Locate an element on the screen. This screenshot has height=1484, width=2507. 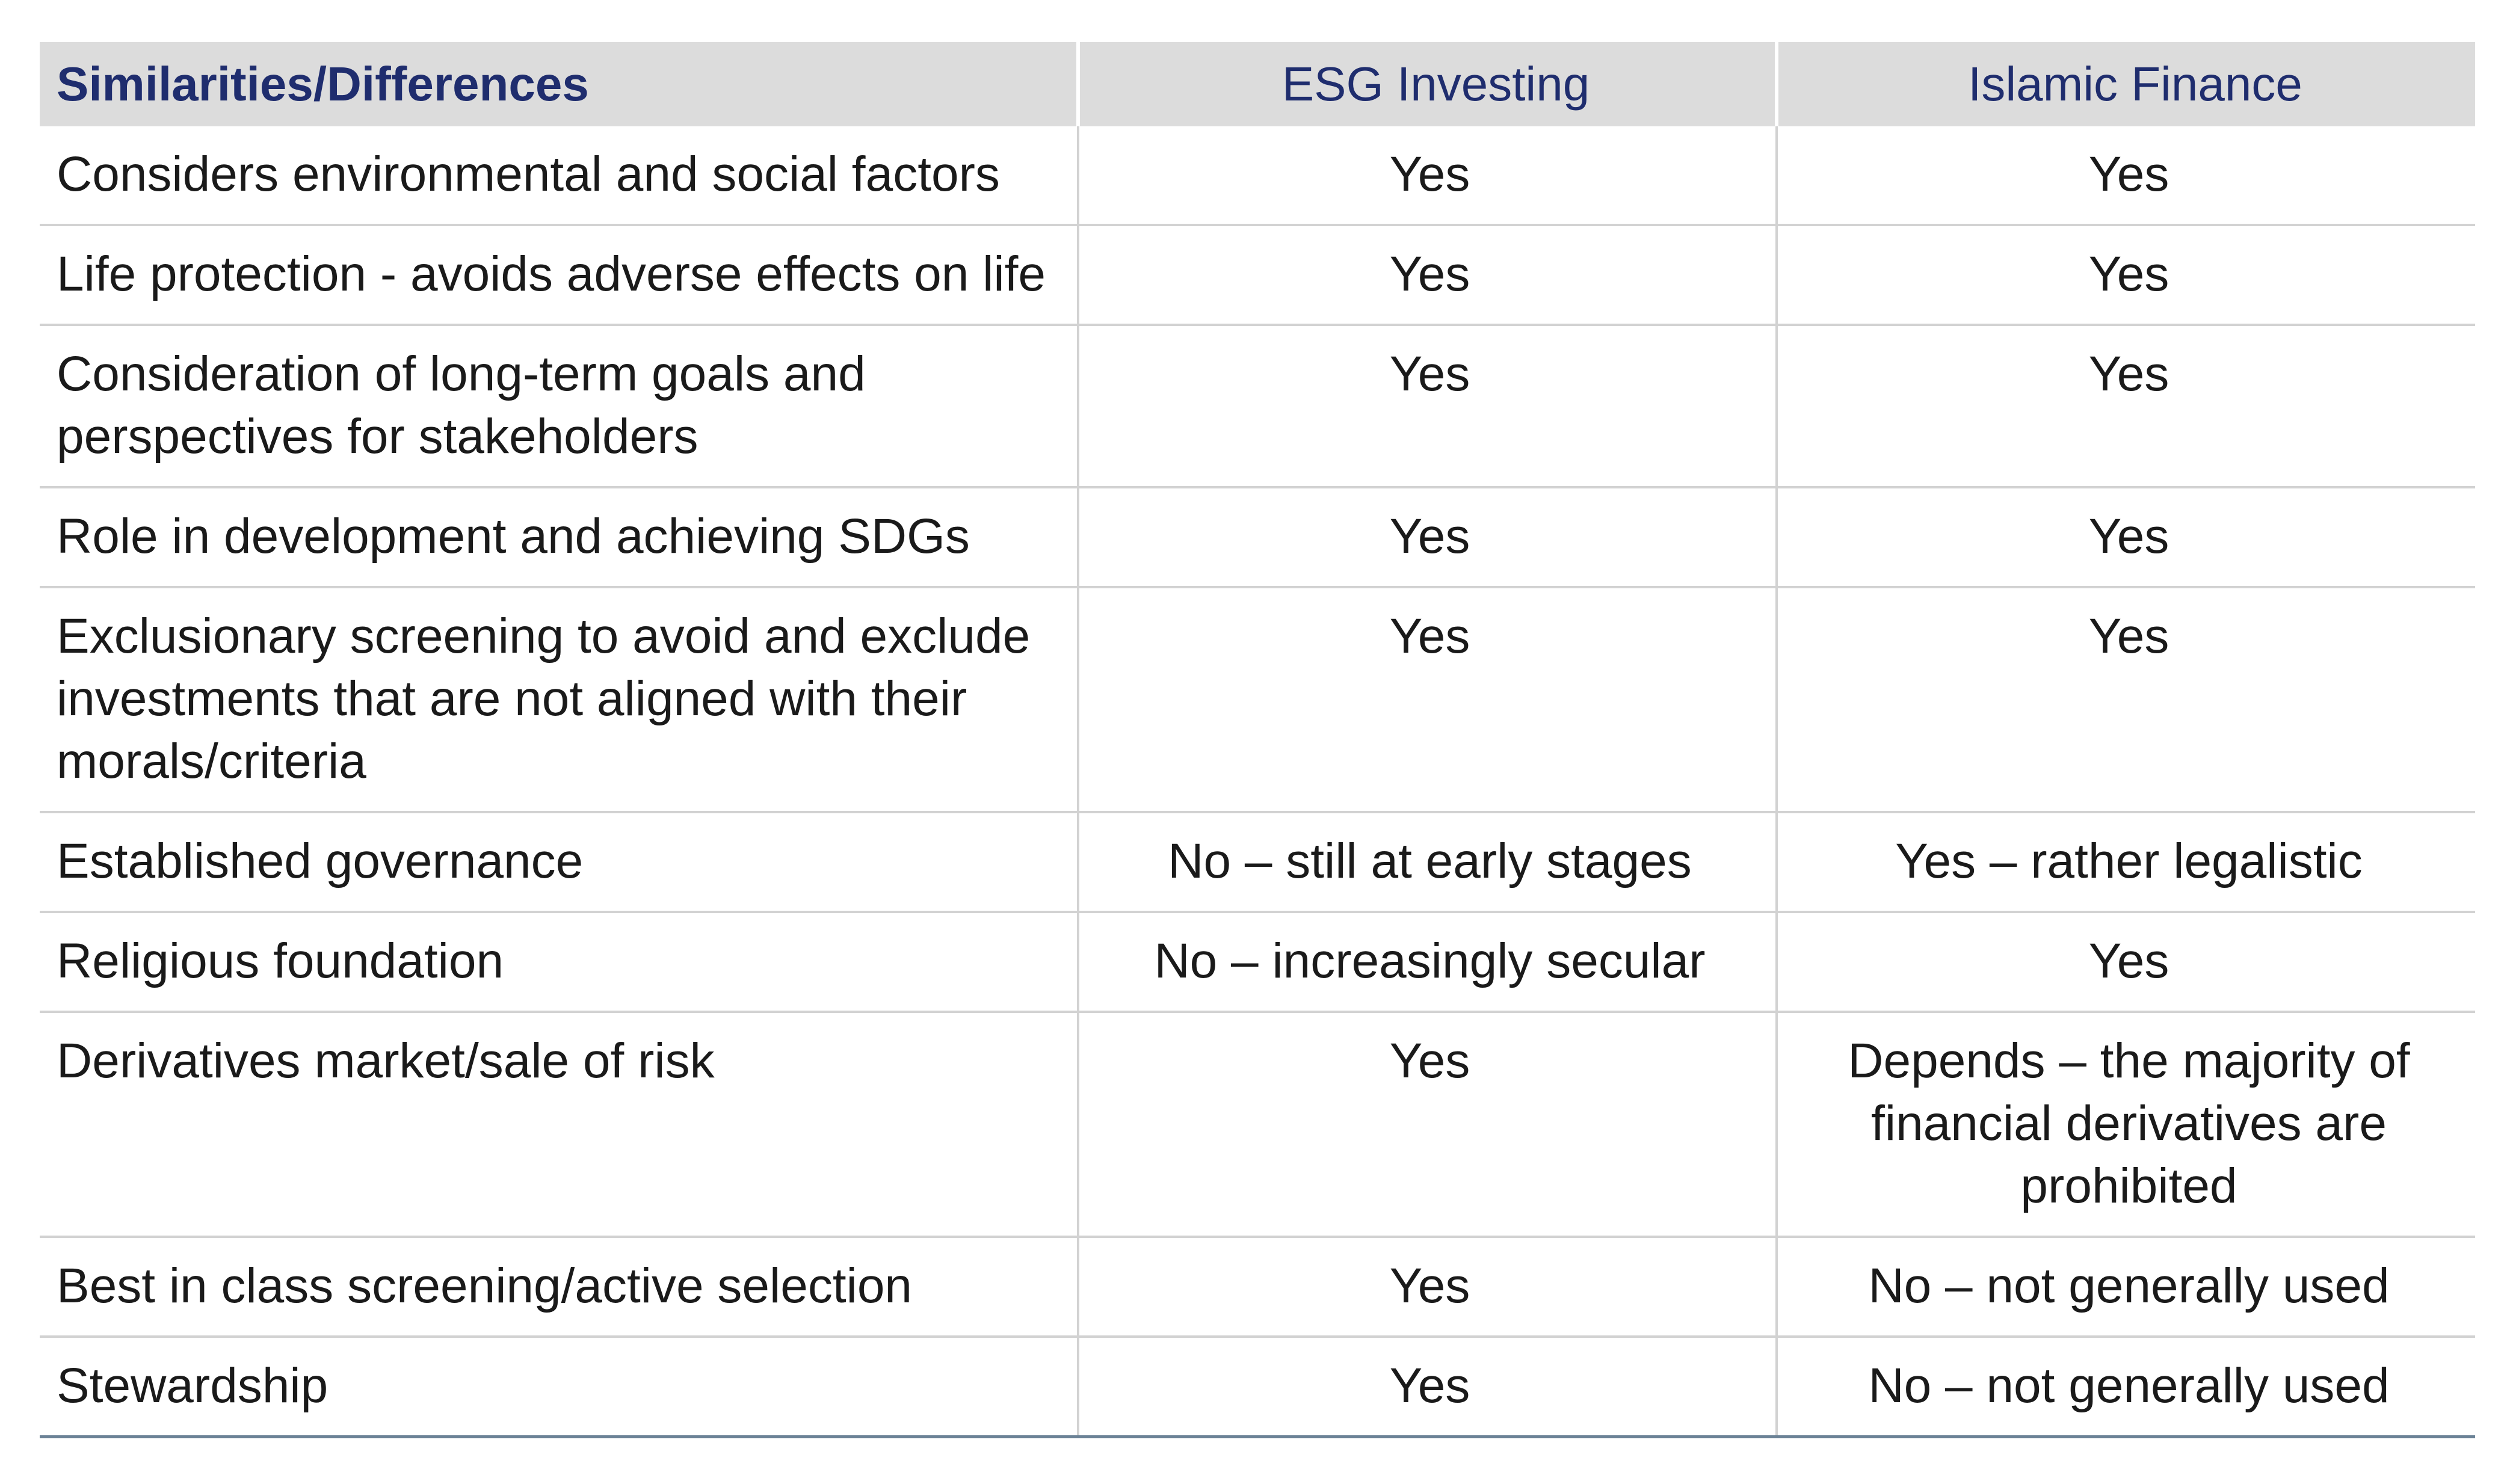
row-label: Established governance is located at coordinates (559, 862).